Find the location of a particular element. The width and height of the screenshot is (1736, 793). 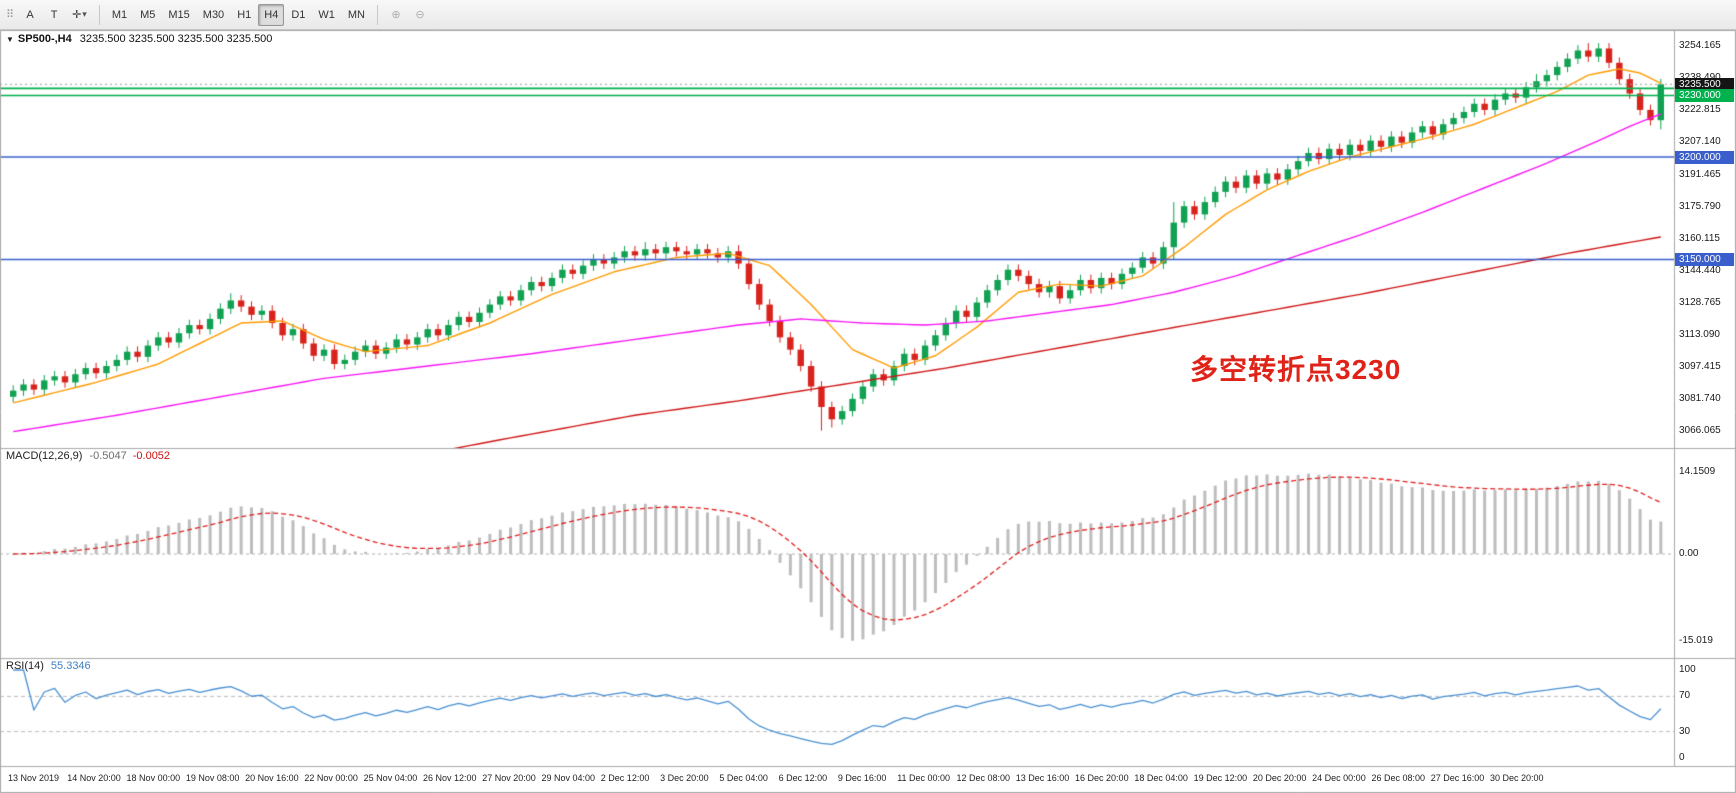

crosshair-icon: ✛ is located at coordinates (77, 15).